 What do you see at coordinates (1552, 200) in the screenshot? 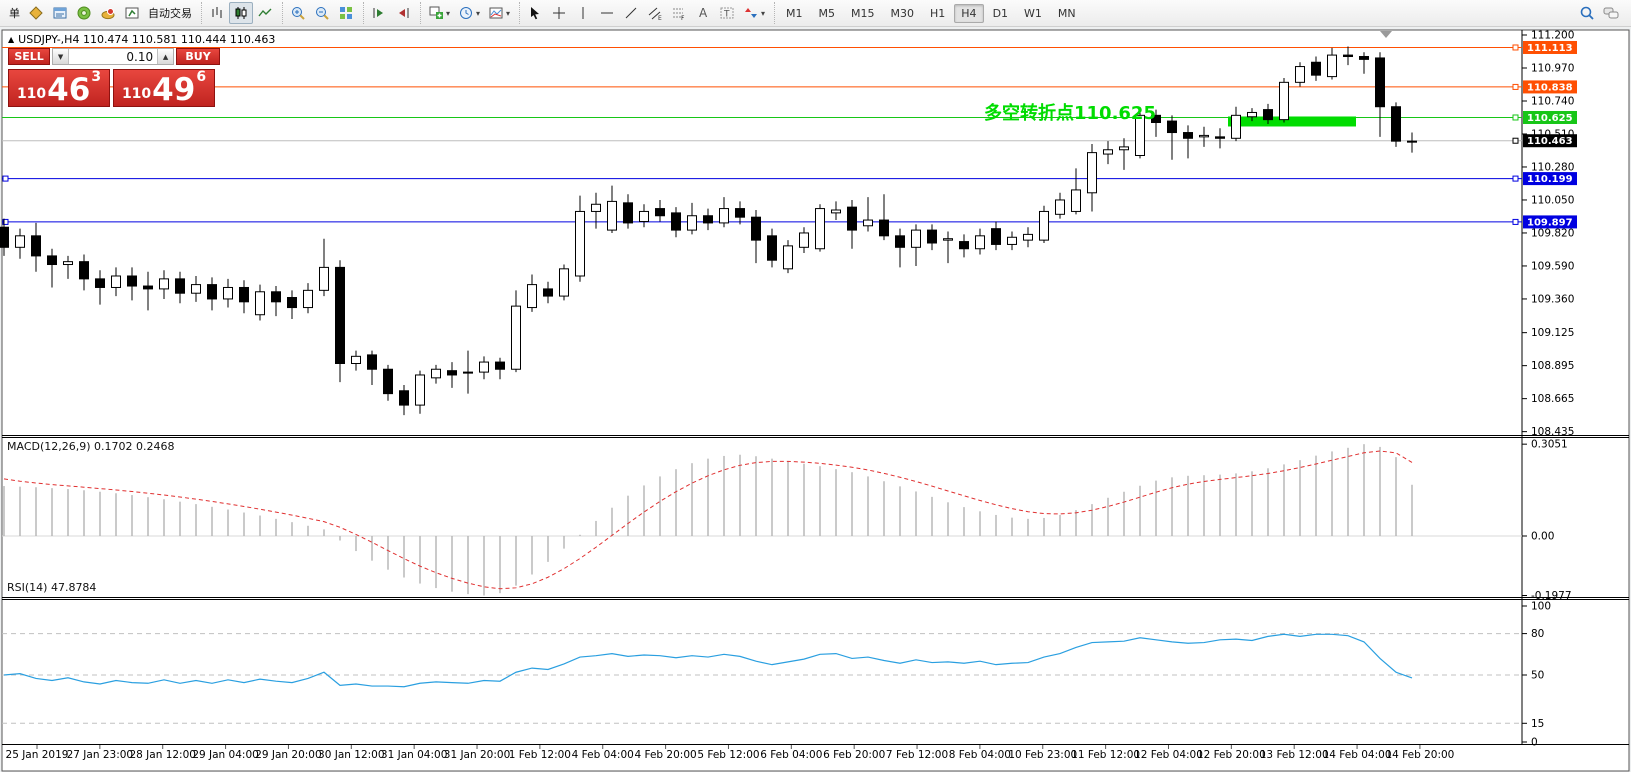
I see `price-tick-label: 110.050` at bounding box center [1552, 200].